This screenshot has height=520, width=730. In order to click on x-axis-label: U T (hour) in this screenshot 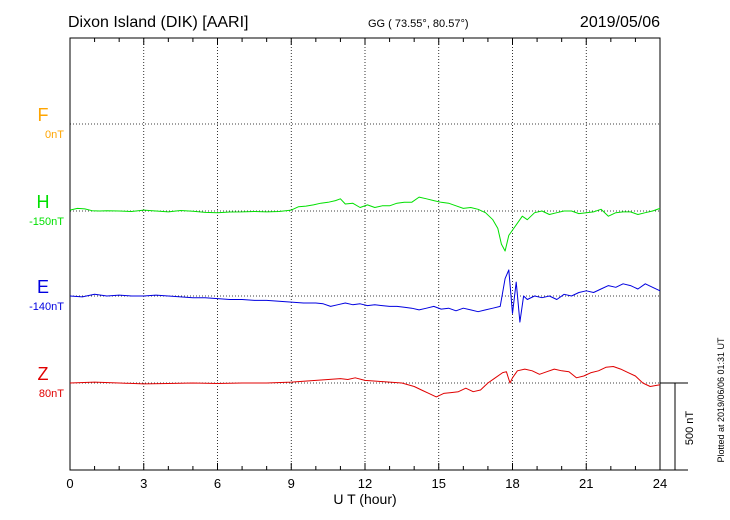, I will do `click(364, 499)`.